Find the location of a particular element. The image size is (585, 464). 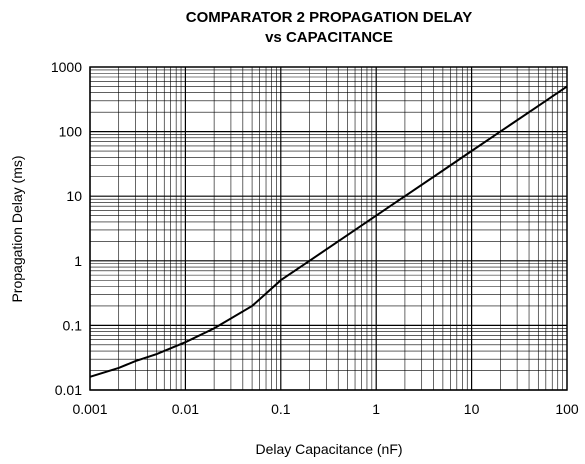

x-tick-label: 1 is located at coordinates (376, 409).